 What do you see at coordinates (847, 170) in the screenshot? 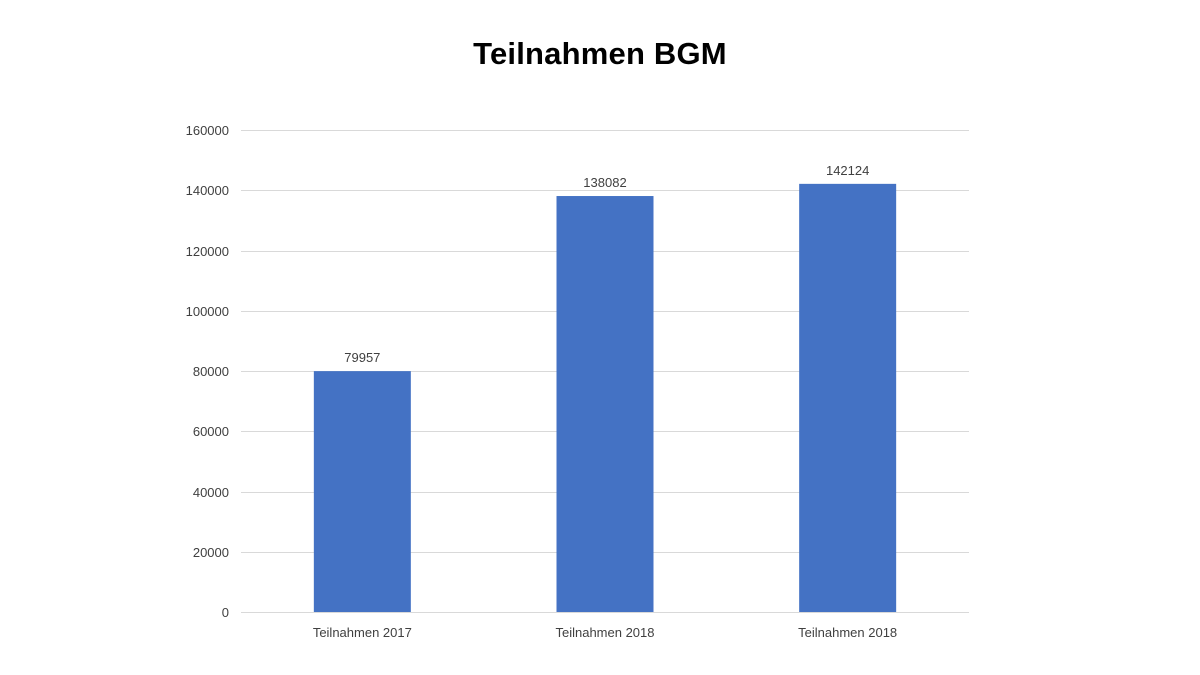
I see `data-label: 142124` at bounding box center [847, 170].